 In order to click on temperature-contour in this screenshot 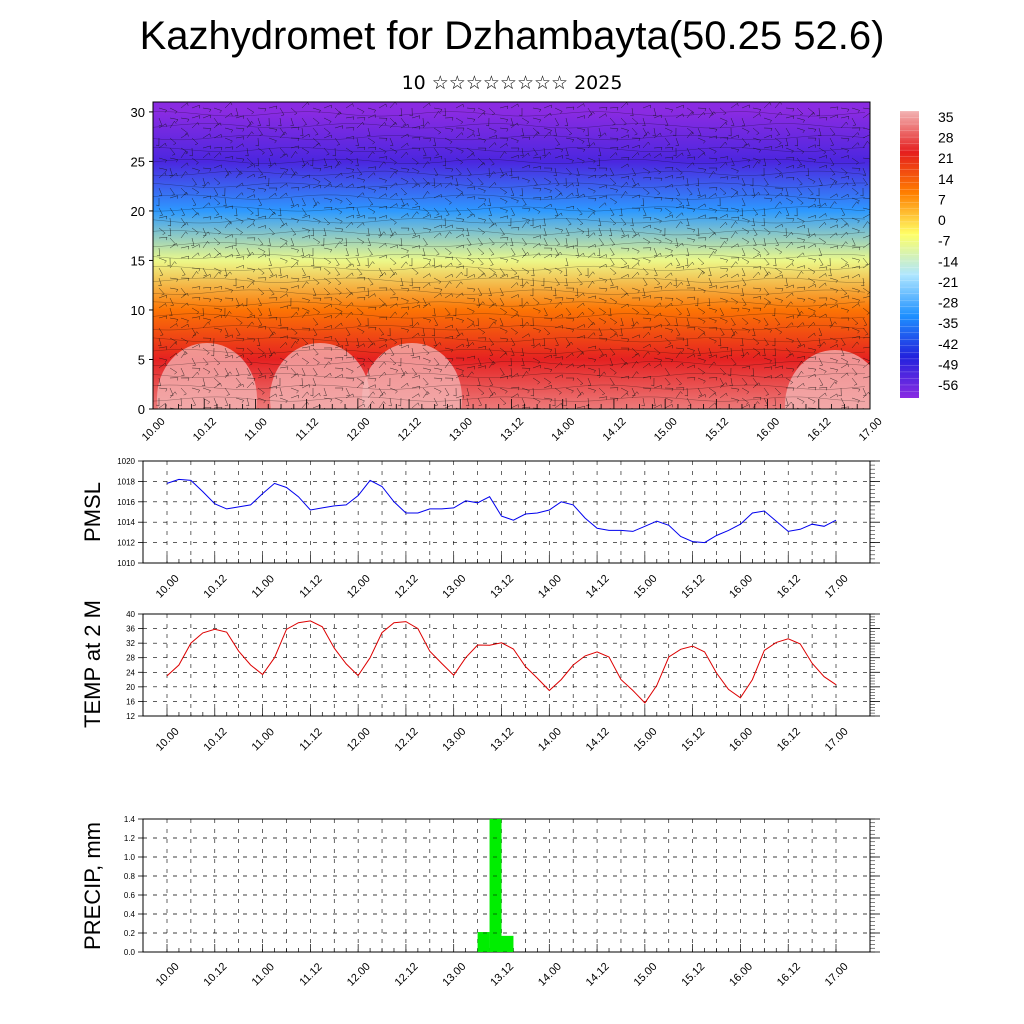, I will do `click(509, 256)`.